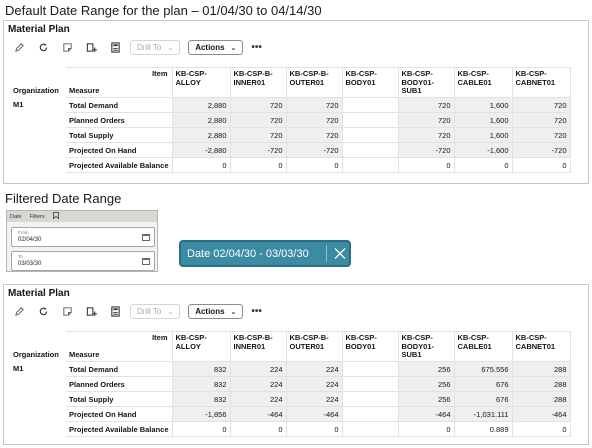 Image resolution: width=592 pixels, height=448 pixels. What do you see at coordinates (483, 429) in the screenshot?
I see `value-cell: 0.889` at bounding box center [483, 429].